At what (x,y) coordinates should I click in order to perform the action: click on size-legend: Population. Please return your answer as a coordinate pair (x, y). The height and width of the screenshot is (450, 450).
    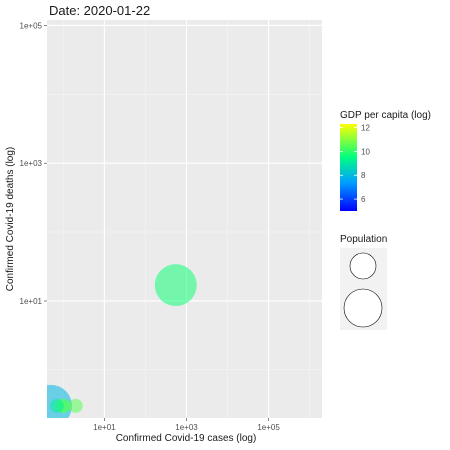
    Looking at the image, I should click on (363, 282).